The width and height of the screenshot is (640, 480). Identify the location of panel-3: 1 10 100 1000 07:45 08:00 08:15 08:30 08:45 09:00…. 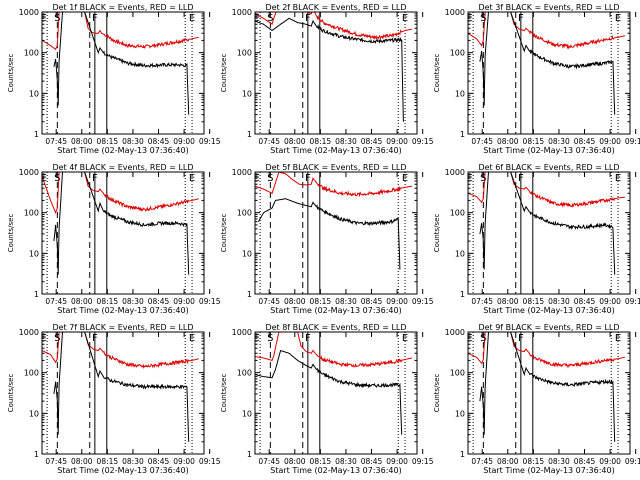
(536, 79).